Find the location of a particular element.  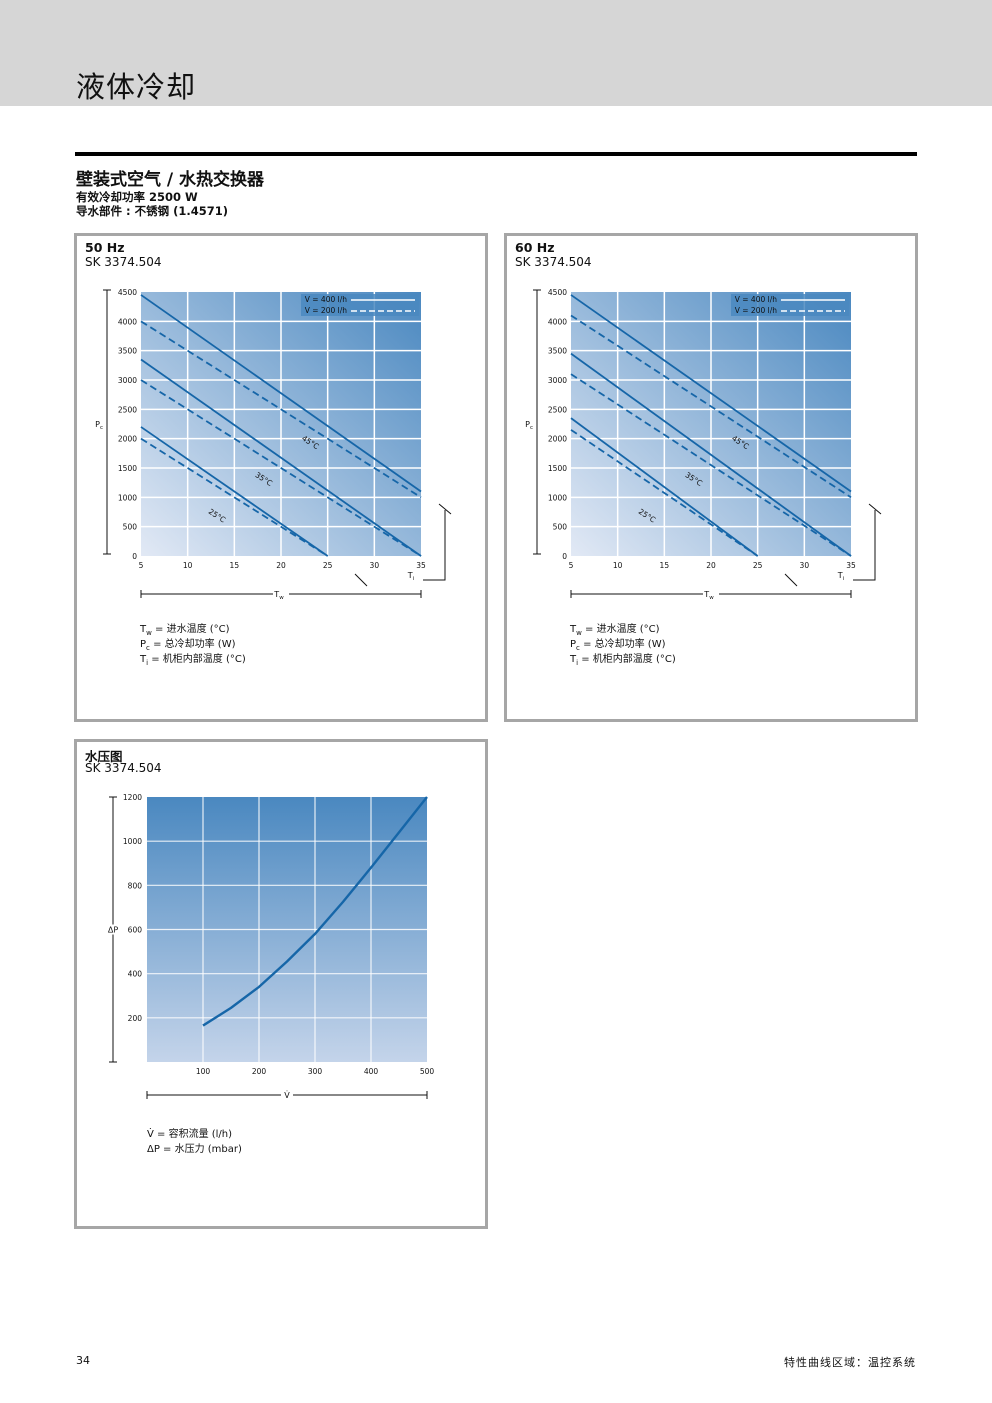

x-tick-label: 400 is located at coordinates (371, 1071).